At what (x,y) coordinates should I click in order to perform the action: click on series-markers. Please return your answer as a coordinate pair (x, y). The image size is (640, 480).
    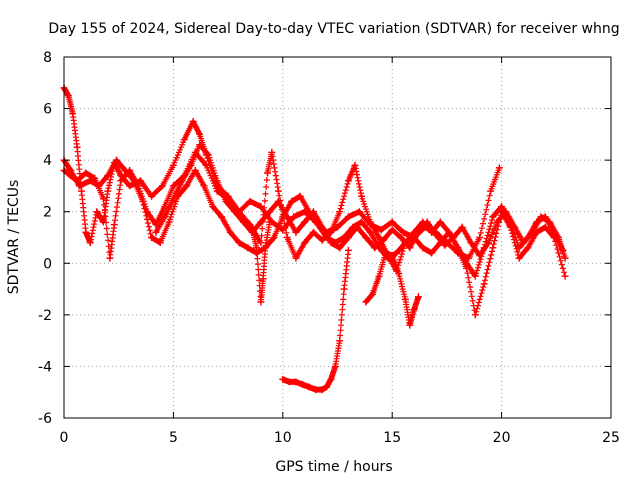
    Looking at the image, I should click on (315, 320).